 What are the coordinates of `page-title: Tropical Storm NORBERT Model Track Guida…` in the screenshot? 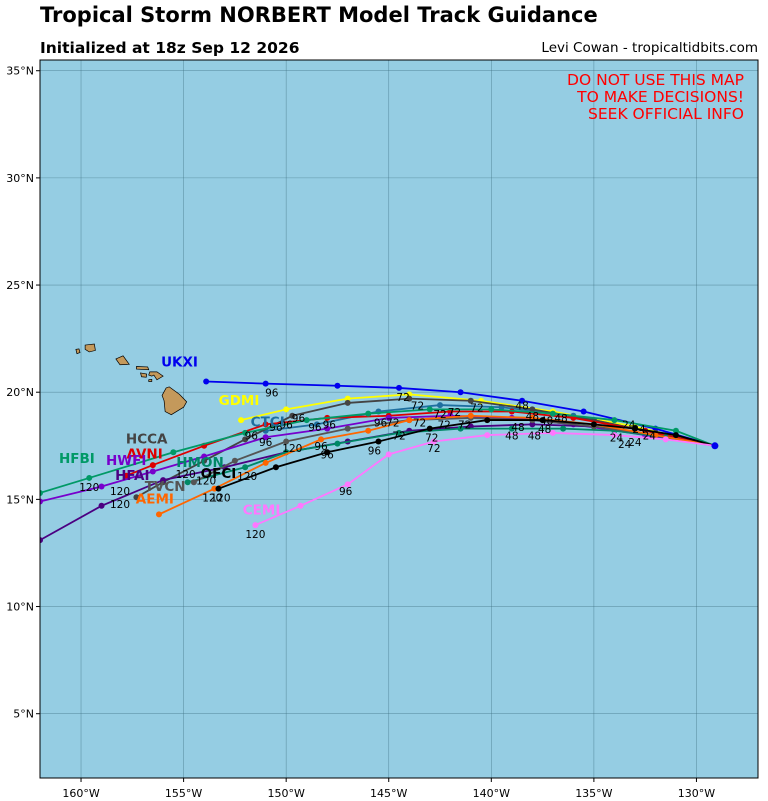 It's located at (319, 15).